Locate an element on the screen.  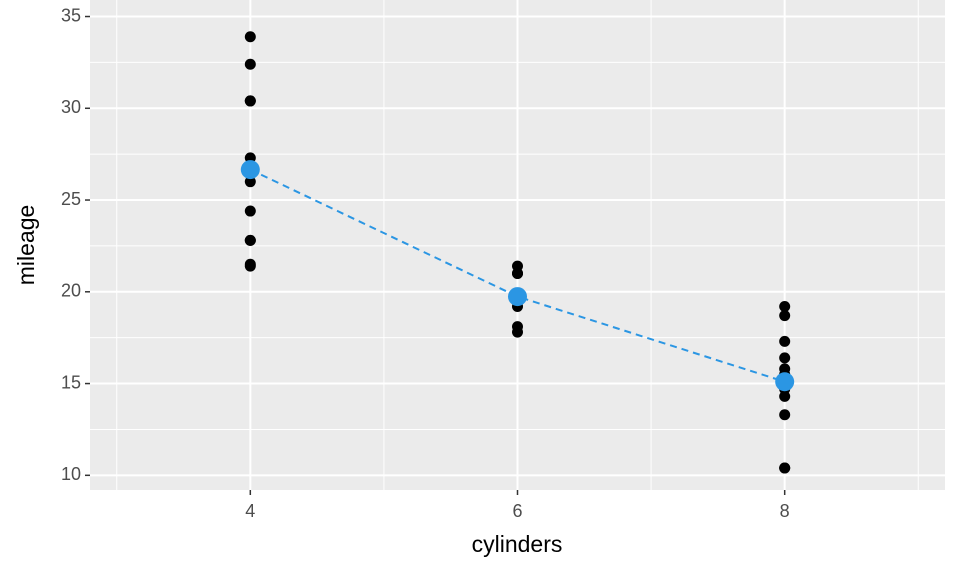
y-tick-label: 30 is located at coordinates (71, 107).